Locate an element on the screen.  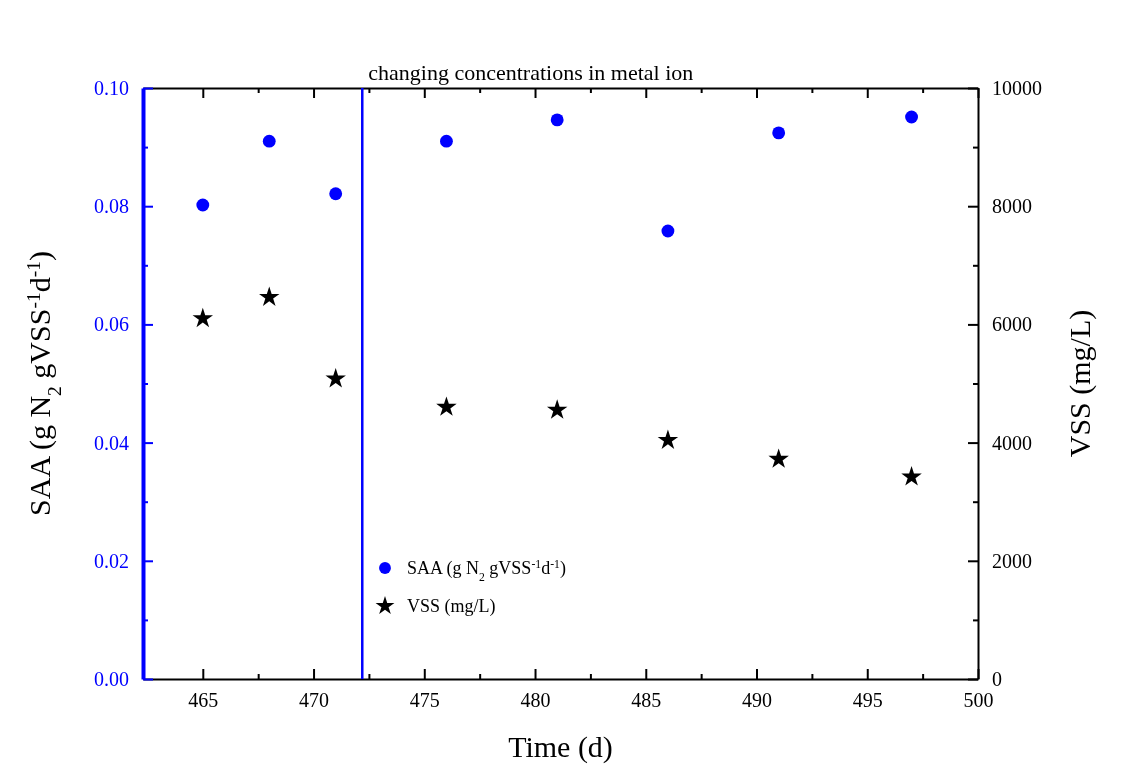
ref-line-label: changing concentrations in metal ion is located at coordinates (531, 72).